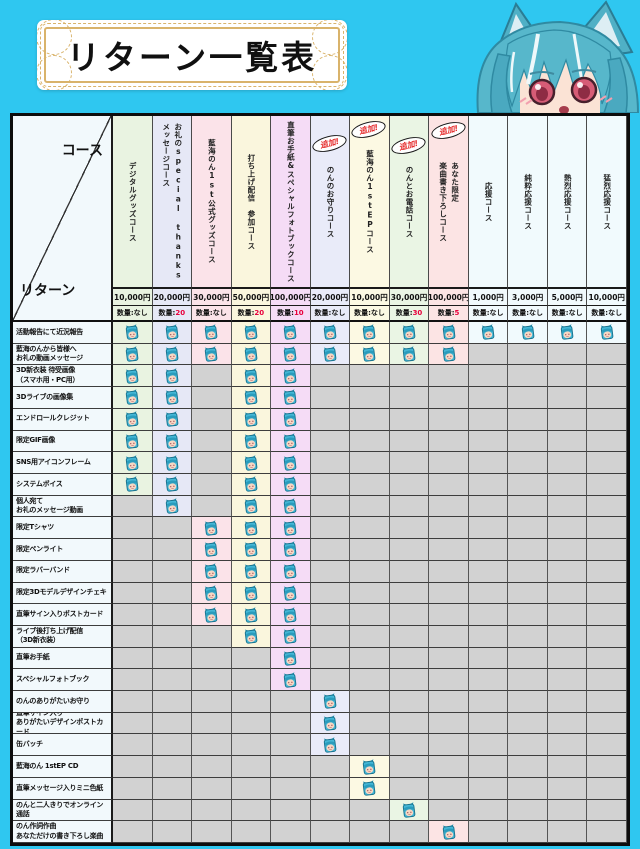  What do you see at coordinates (330, 201) in the screenshot?
I see `column-name: のんのお守りコース` at bounding box center [330, 201].